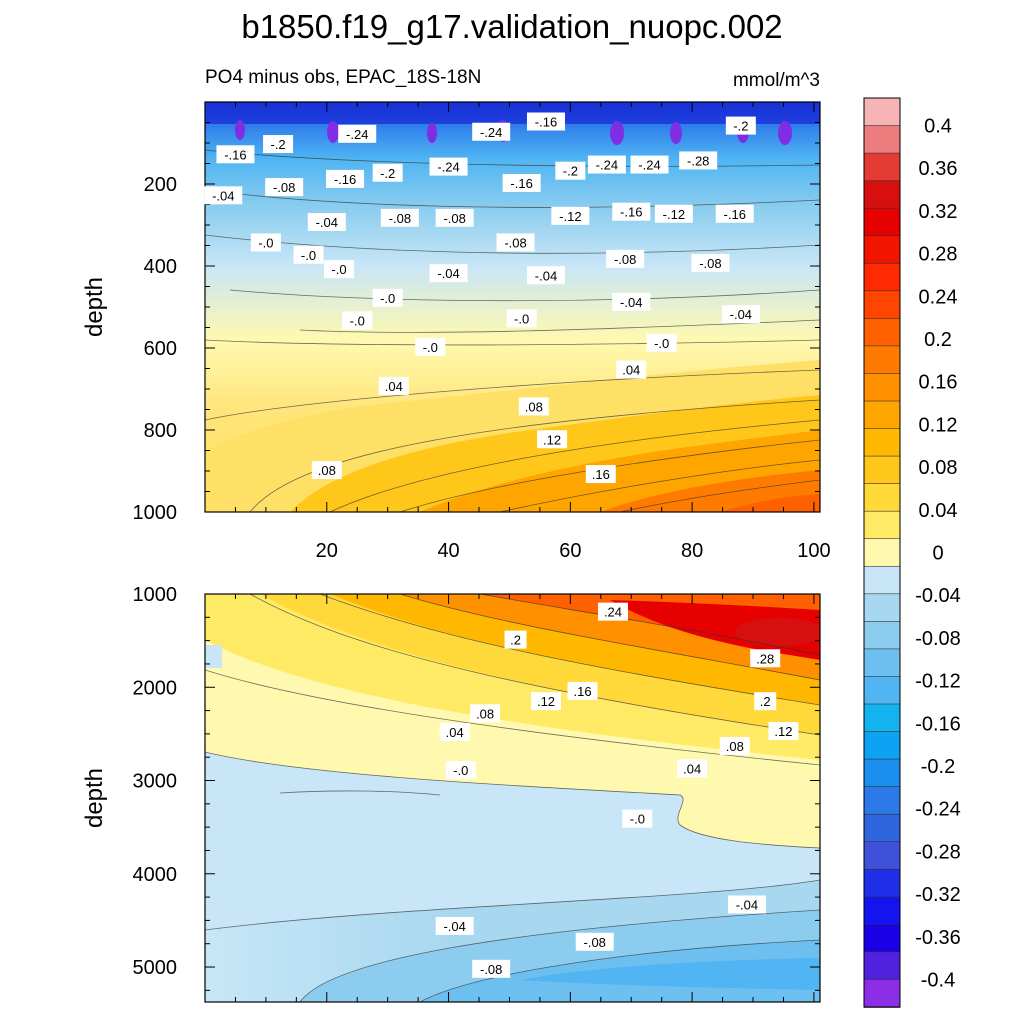 The width and height of the screenshot is (1024, 1024). I want to click on y-tick-label: 800, so click(160, 431).